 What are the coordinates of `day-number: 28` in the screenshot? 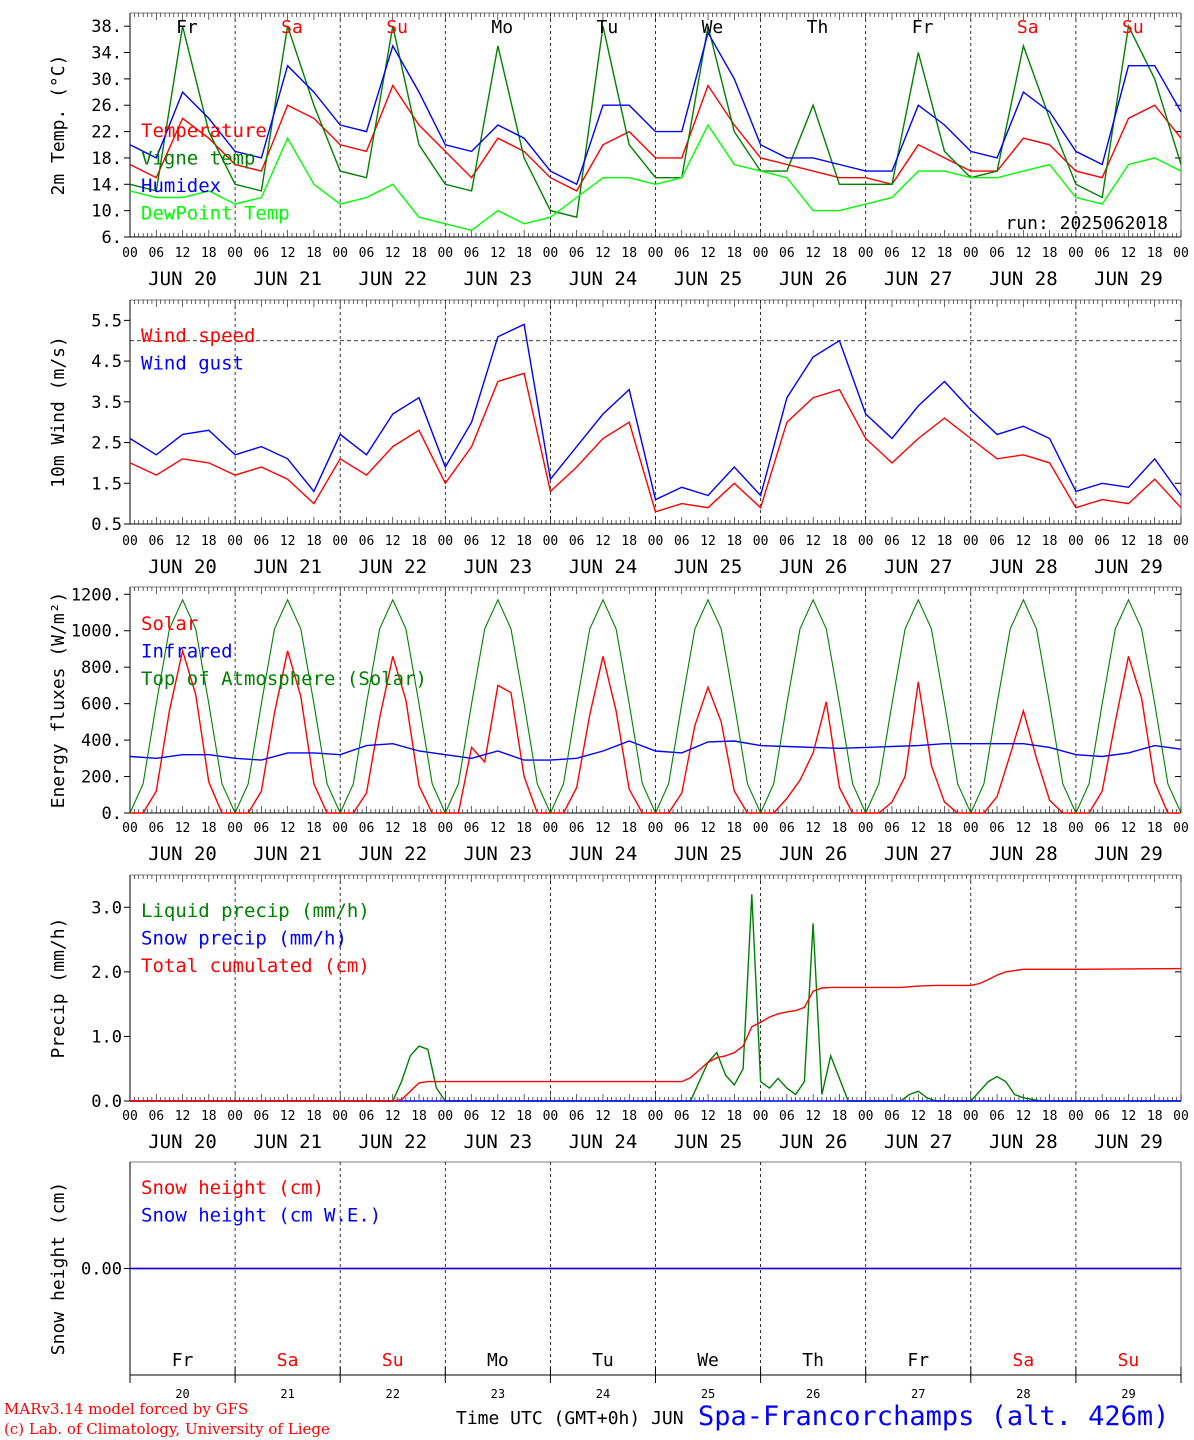 It's located at (1023, 1394).